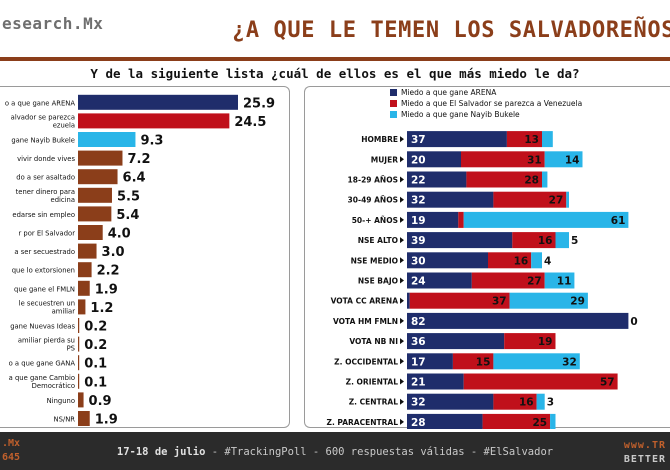 Image resolution: width=670 pixels, height=470 pixels. What do you see at coordinates (161, 452) in the screenshot?
I see `footer-date: 17-18 de julio` at bounding box center [161, 452].